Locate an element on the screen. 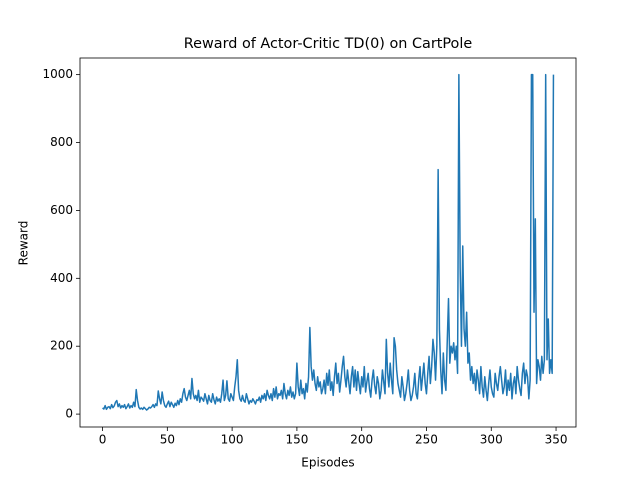  y-tick-label: 200 is located at coordinates (61, 346).